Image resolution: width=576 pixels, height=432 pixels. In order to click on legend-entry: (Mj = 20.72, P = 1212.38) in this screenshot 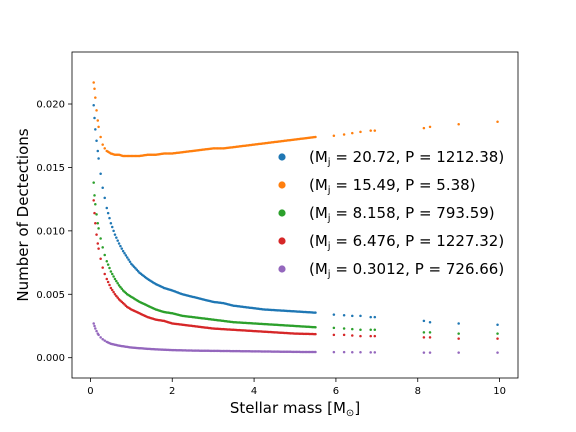, I will do `click(391, 158)`.